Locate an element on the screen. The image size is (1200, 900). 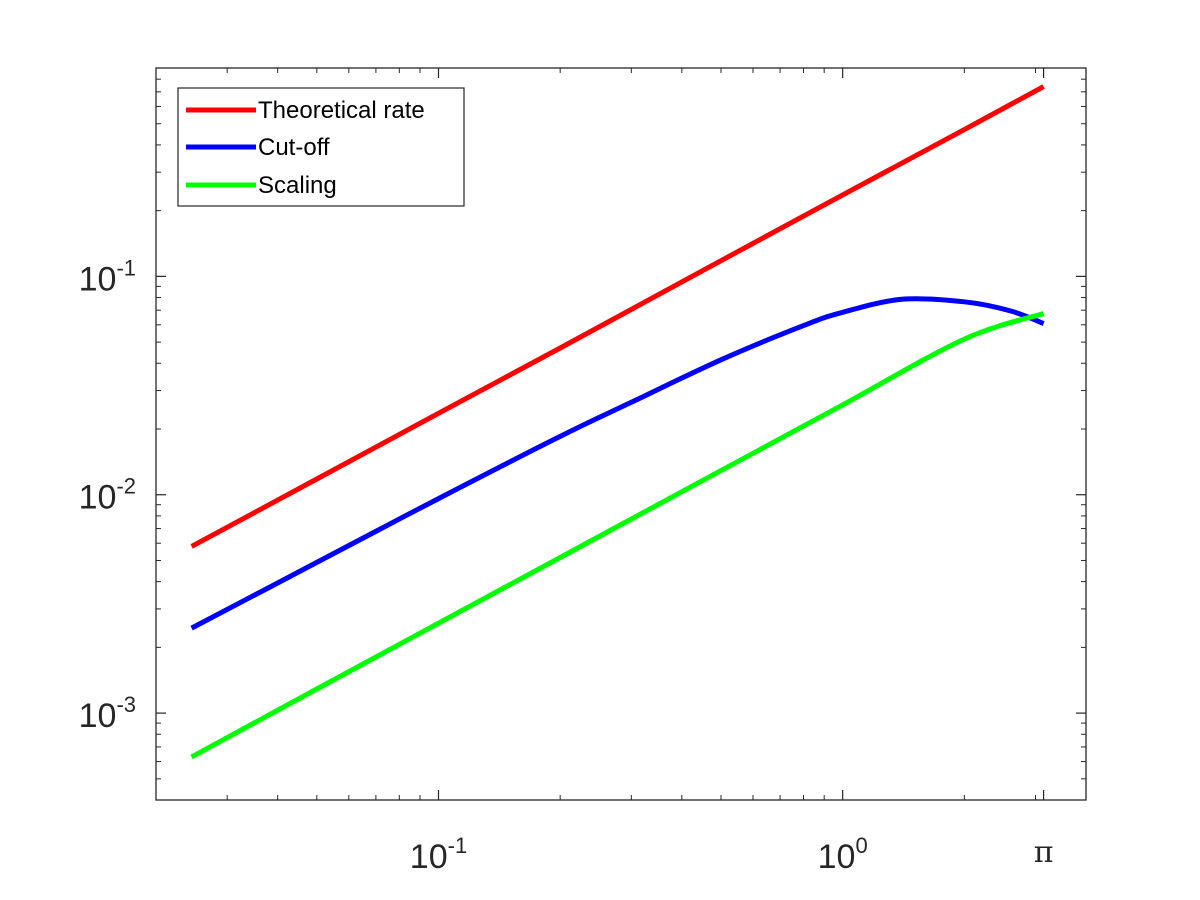
x-tick-label: π is located at coordinates (1044, 852).